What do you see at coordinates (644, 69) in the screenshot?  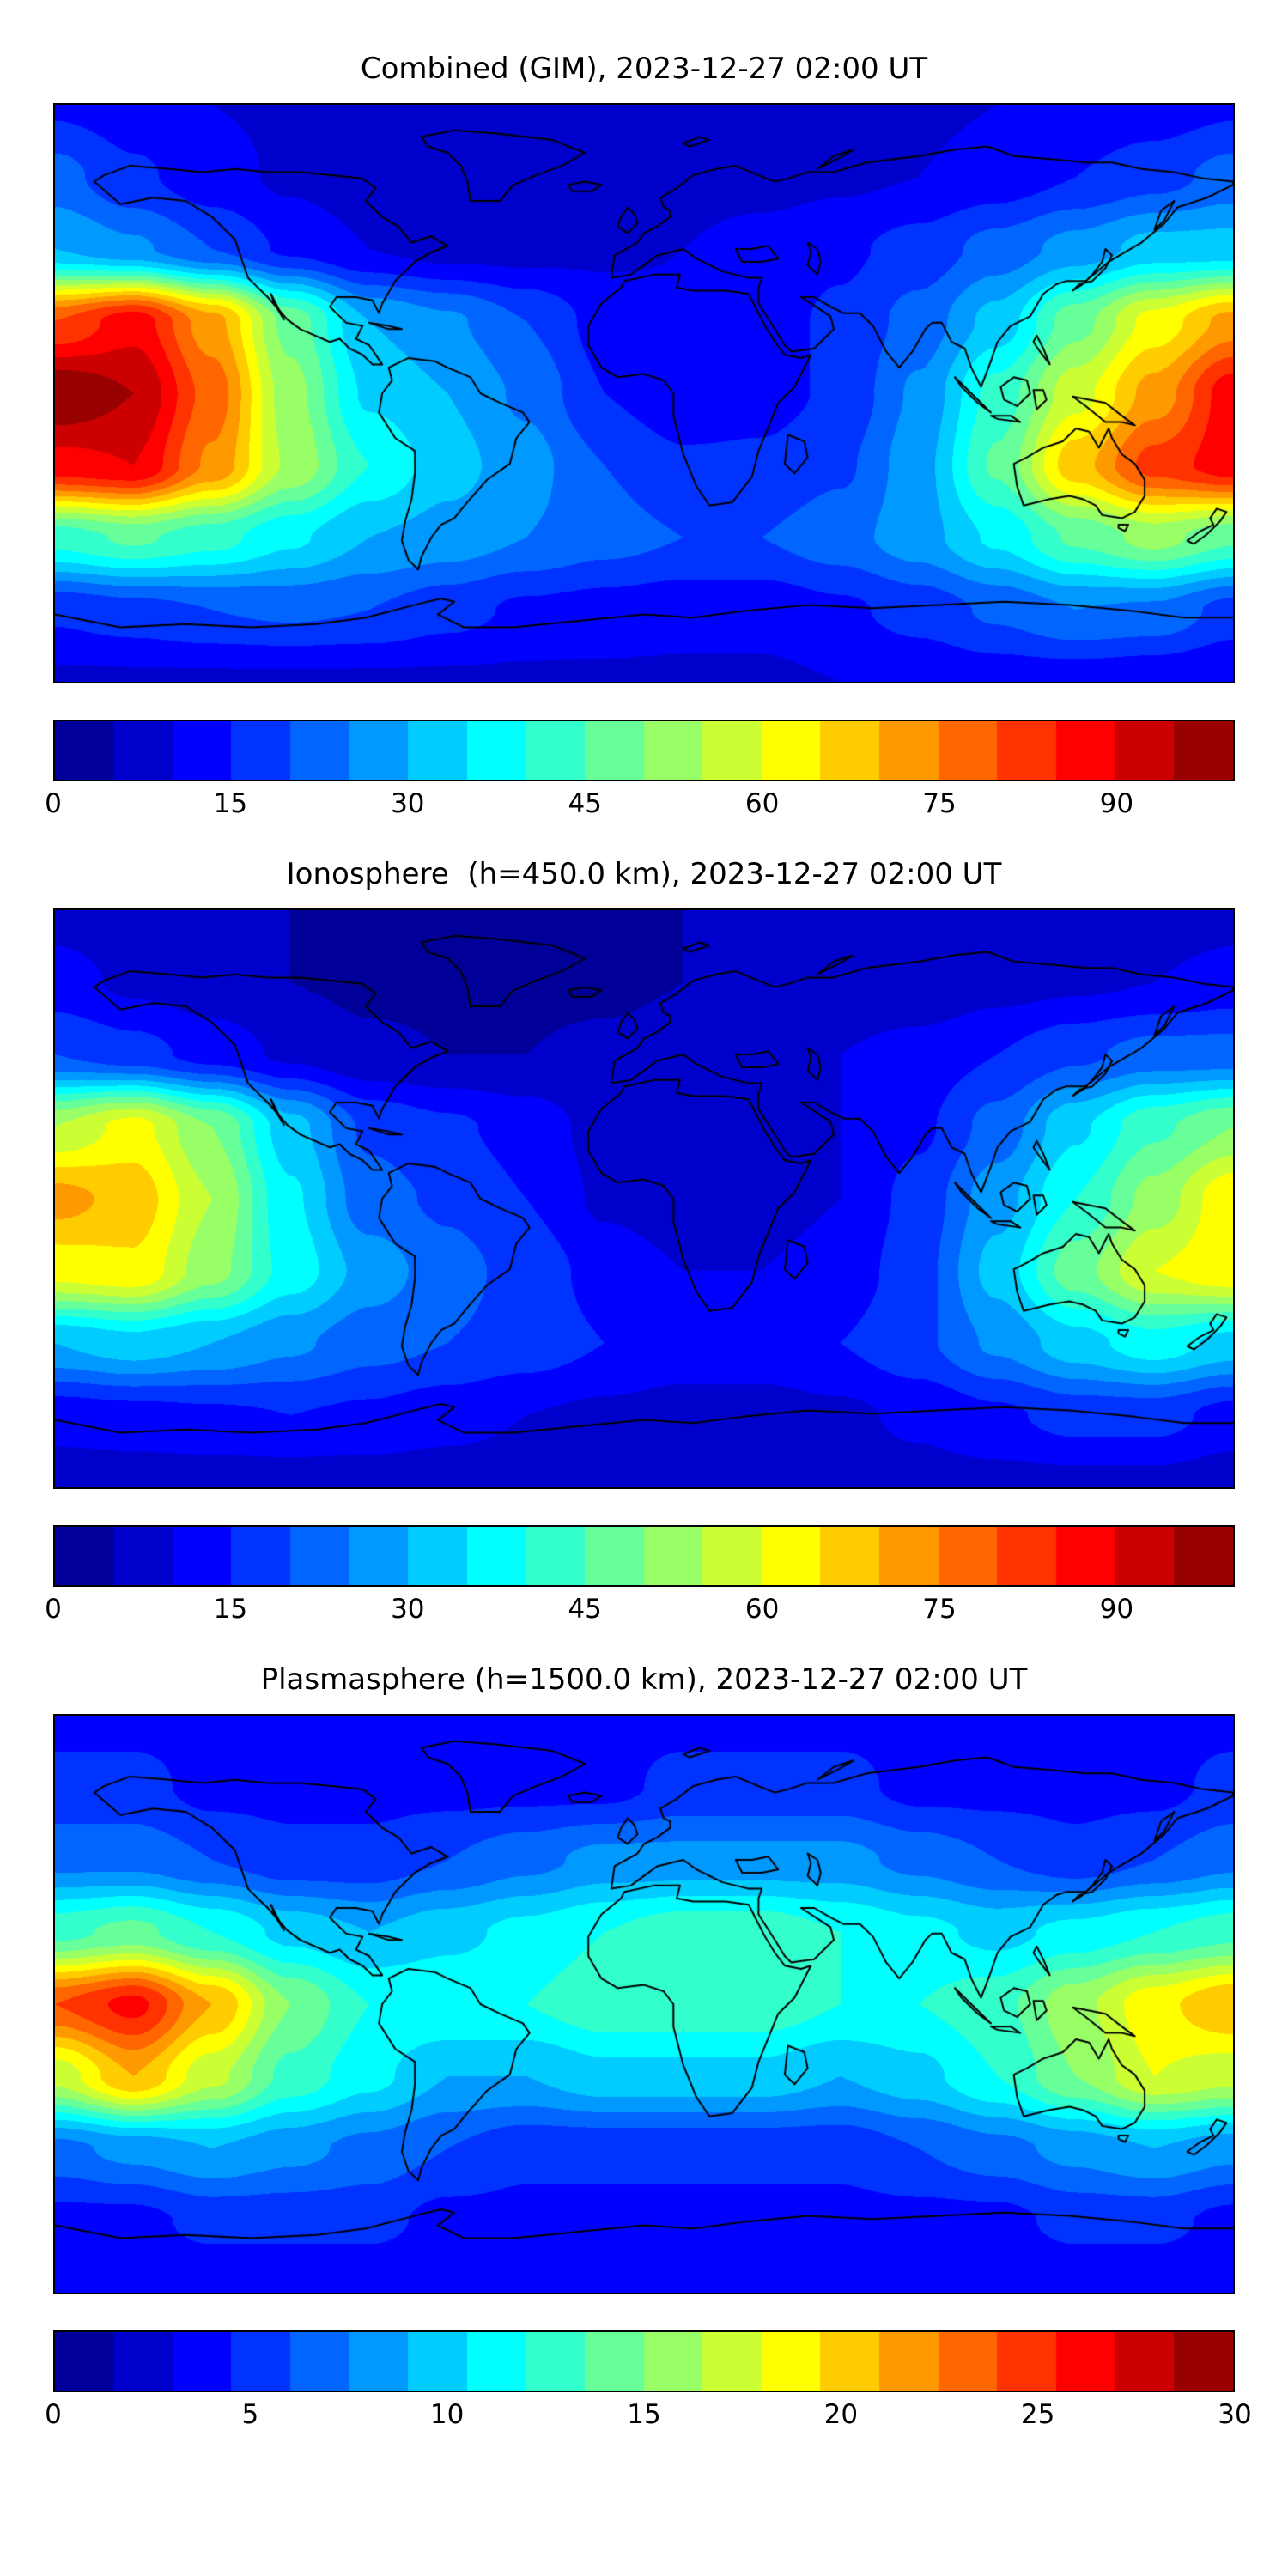 I see `panel-title-combined: Combined (GIM), 2023-12-27 02:00 UT` at bounding box center [644, 69].